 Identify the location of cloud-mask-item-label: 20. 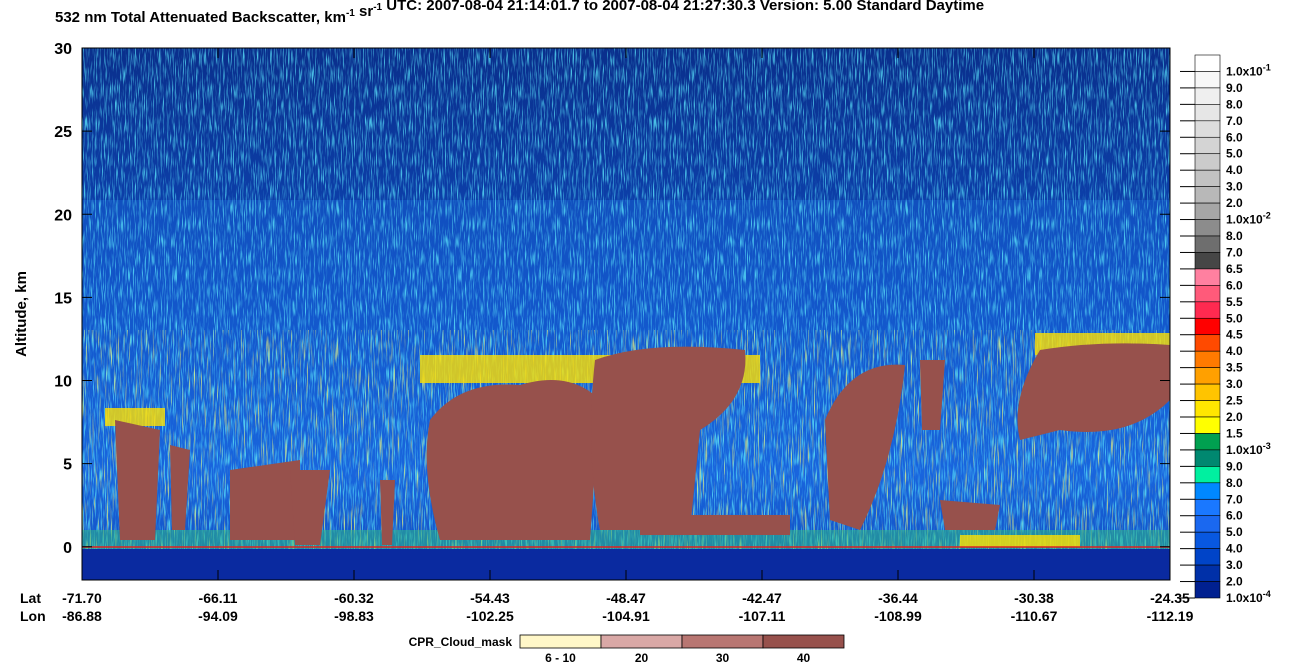
(642, 658).